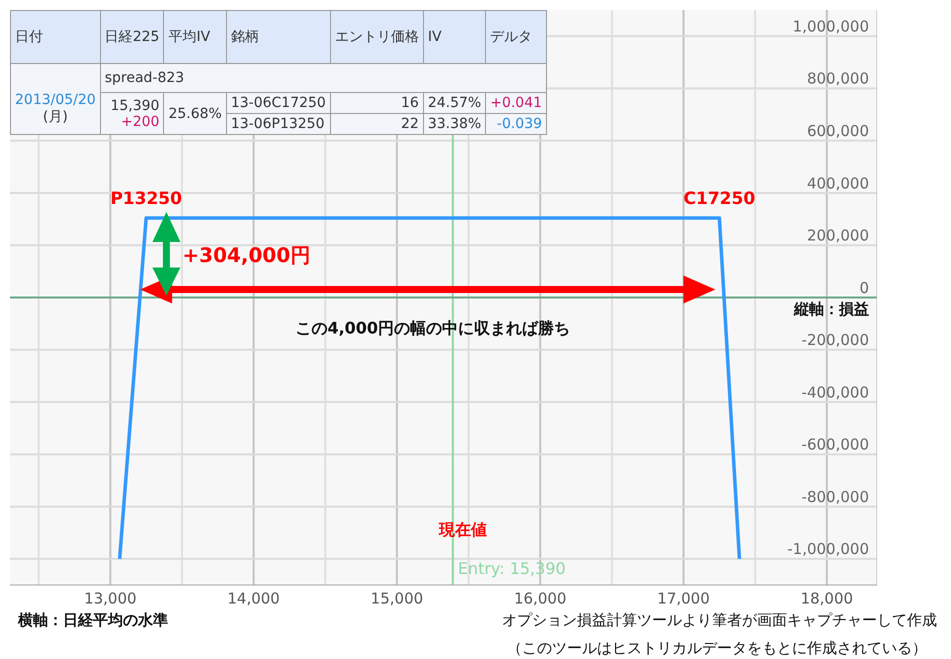  What do you see at coordinates (410, 124) in the screenshot?
I see `text: 22` at bounding box center [410, 124].